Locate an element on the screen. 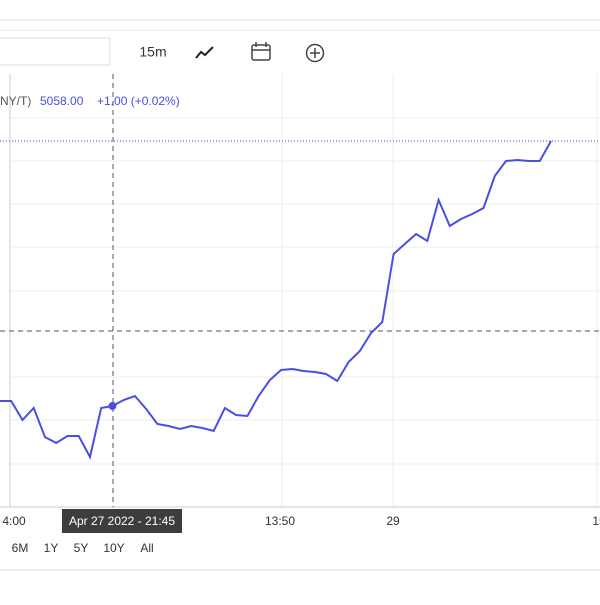 This screenshot has width=600, height=605. calendar-icon is located at coordinates (261, 51).